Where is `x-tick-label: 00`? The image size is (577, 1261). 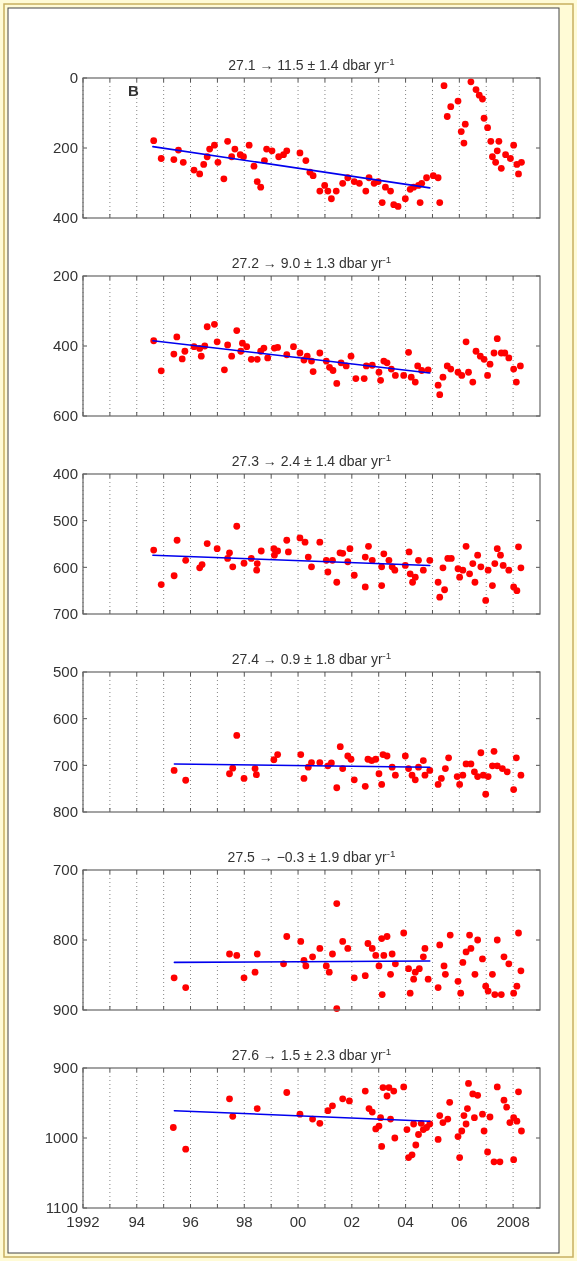 x-tick-label: 00 is located at coordinates (298, 1221).